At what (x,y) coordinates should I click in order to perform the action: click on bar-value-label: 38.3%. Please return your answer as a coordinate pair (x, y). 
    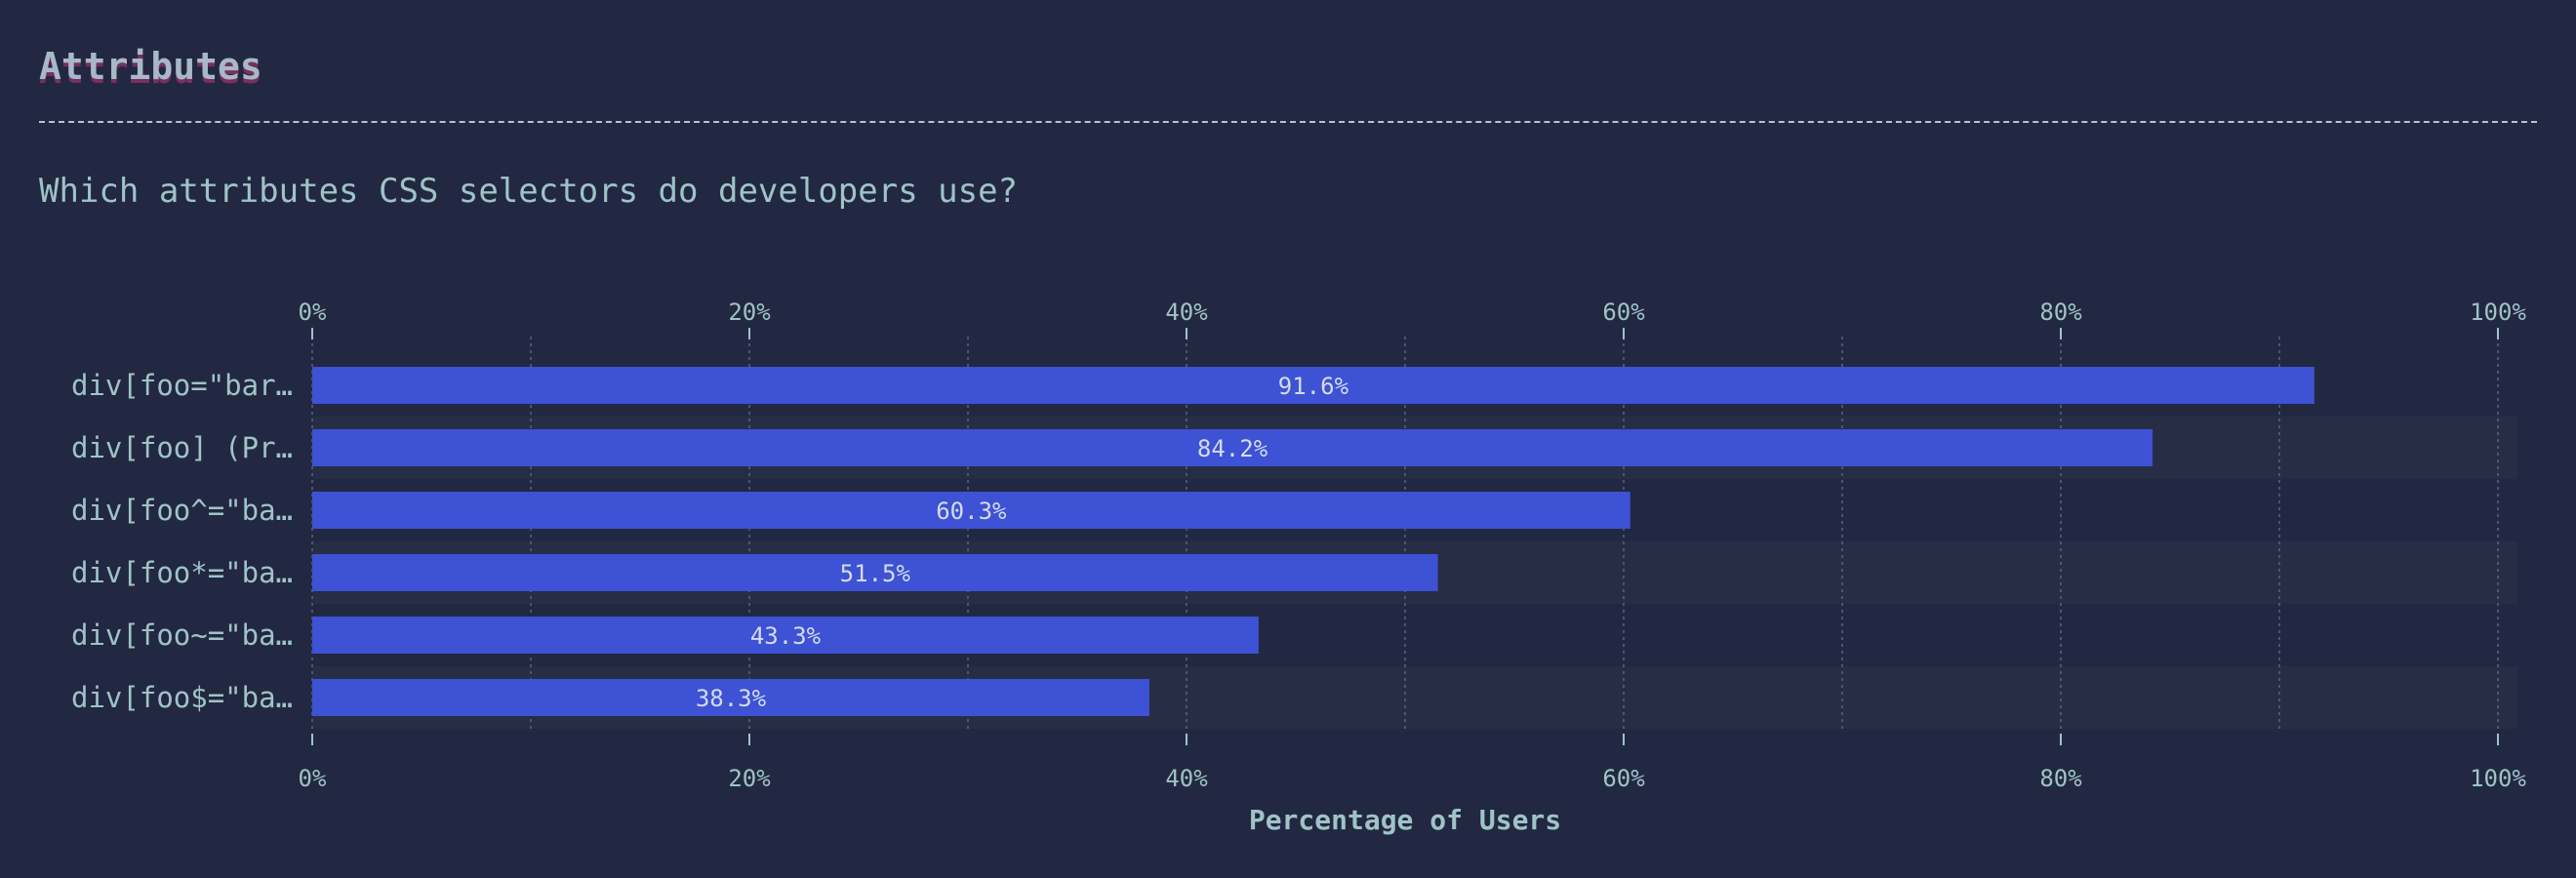
    Looking at the image, I should click on (731, 698).